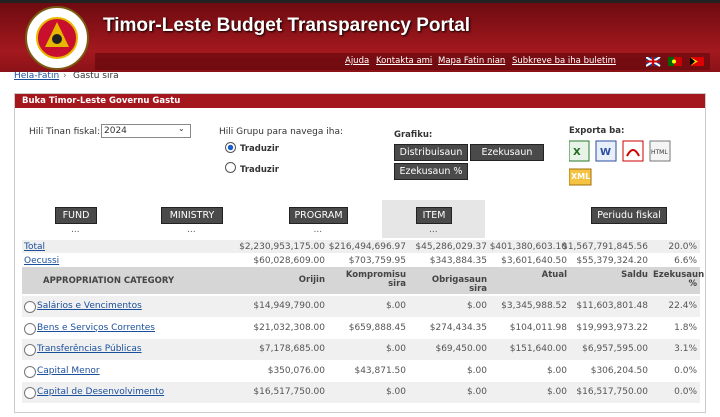 The image size is (720, 417). I want to click on group-label: Hili Grupu para navega iha:, so click(281, 132).